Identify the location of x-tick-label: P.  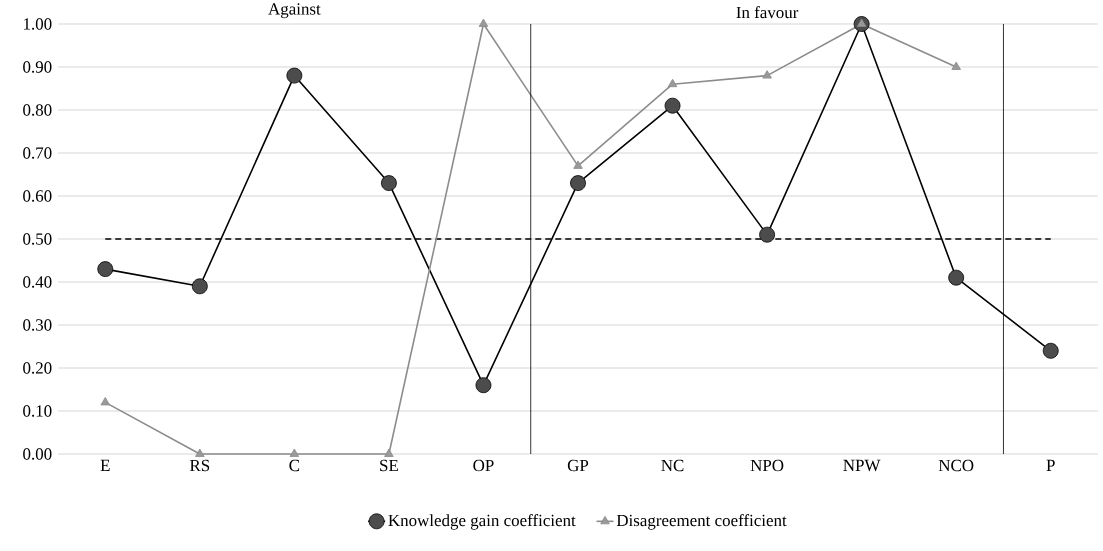
(1050, 465).